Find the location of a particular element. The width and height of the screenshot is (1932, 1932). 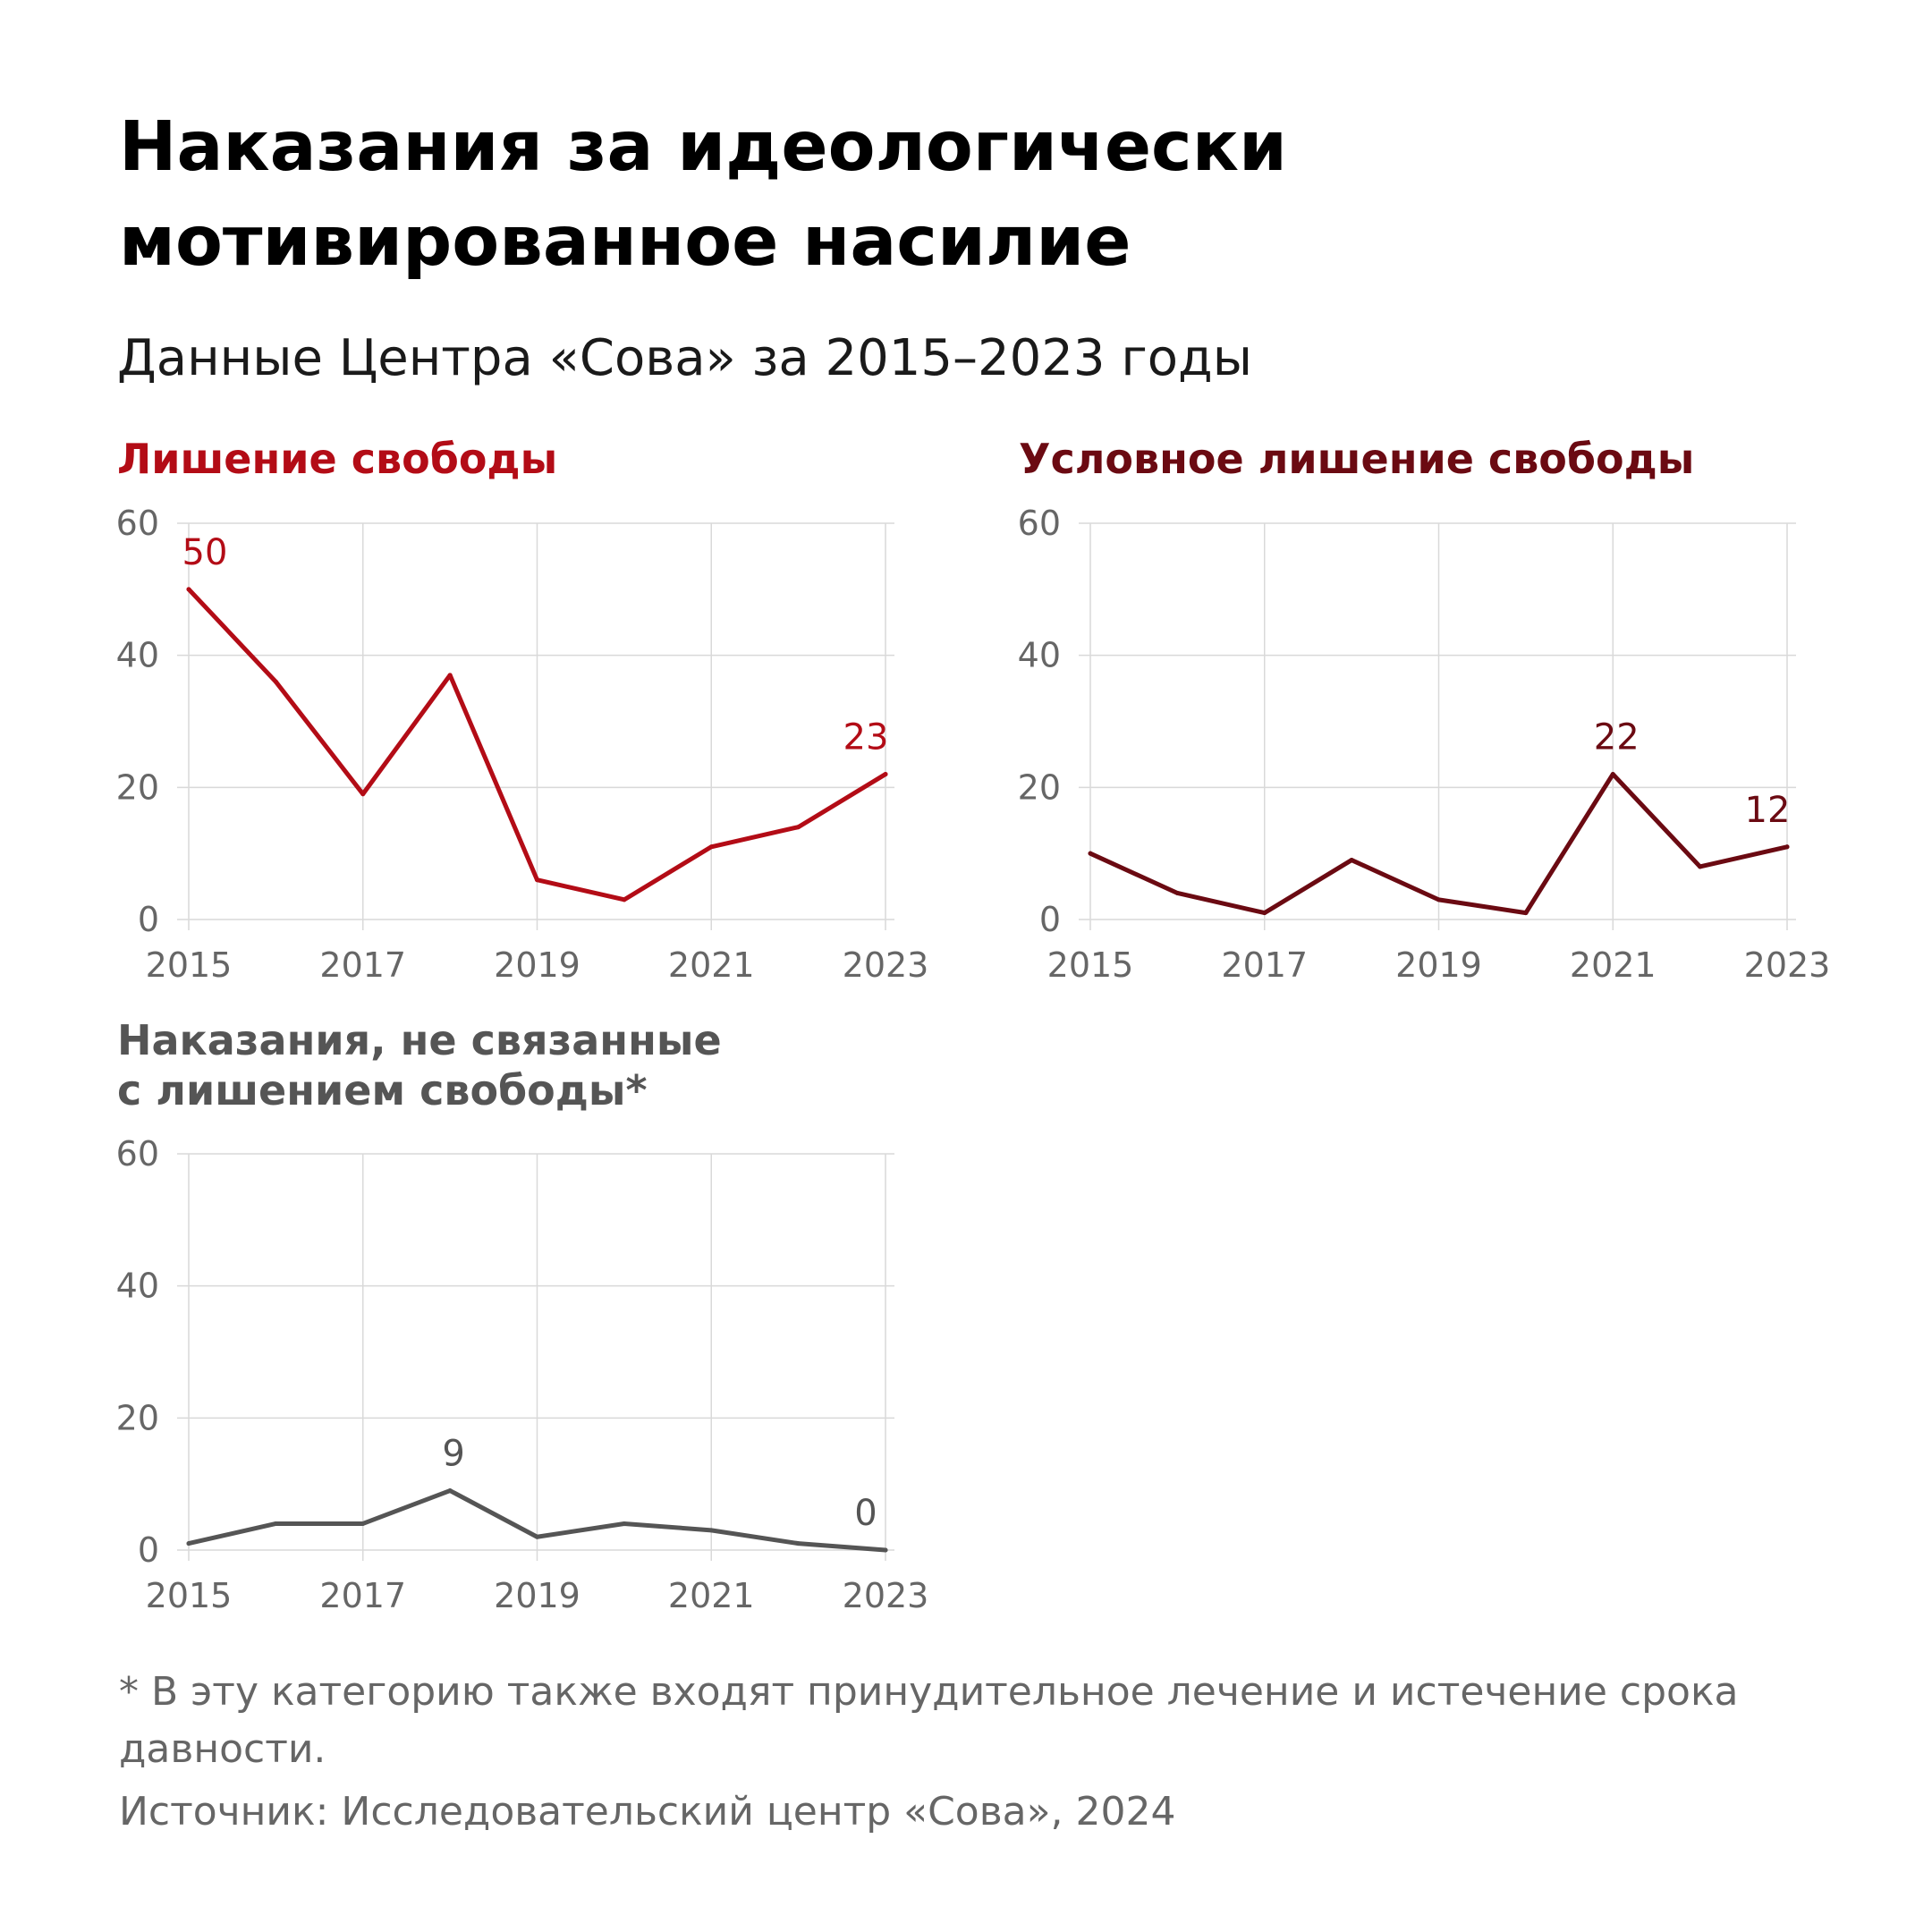

chart-2-y-tick-label: 40 is located at coordinates (1039, 655).